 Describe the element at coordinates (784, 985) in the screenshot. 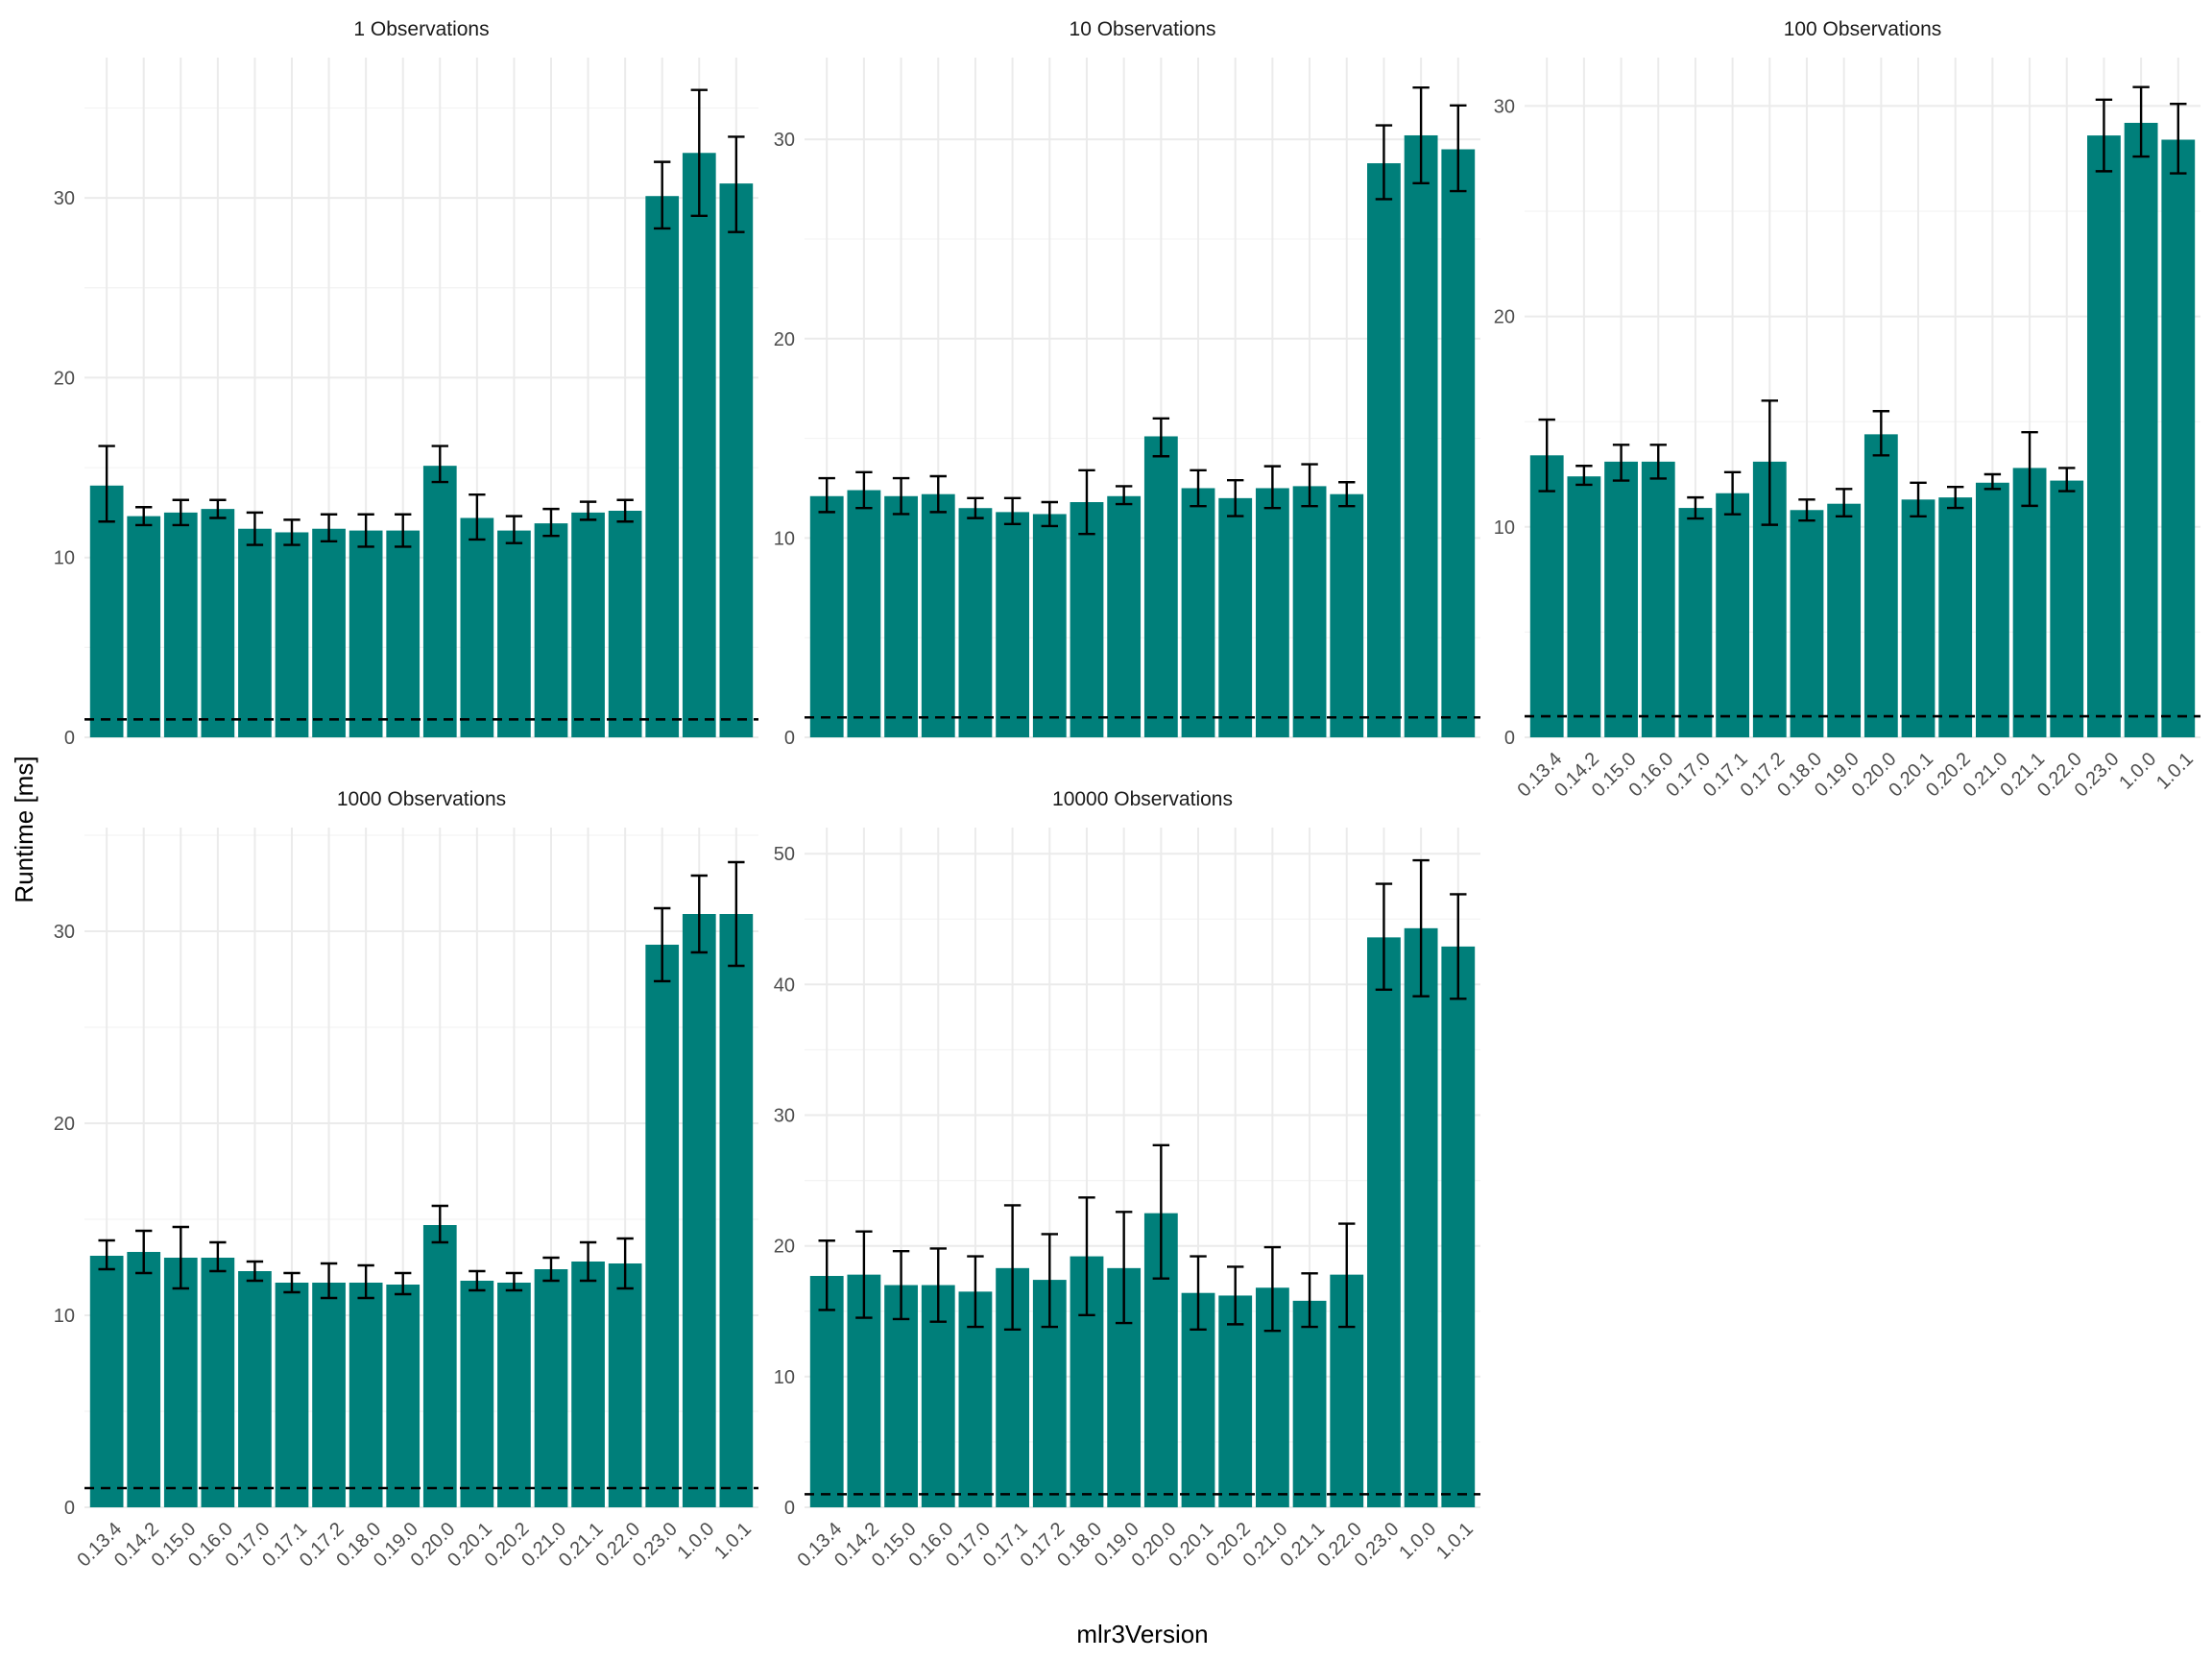

I see `y-tick-label: 40` at that location.